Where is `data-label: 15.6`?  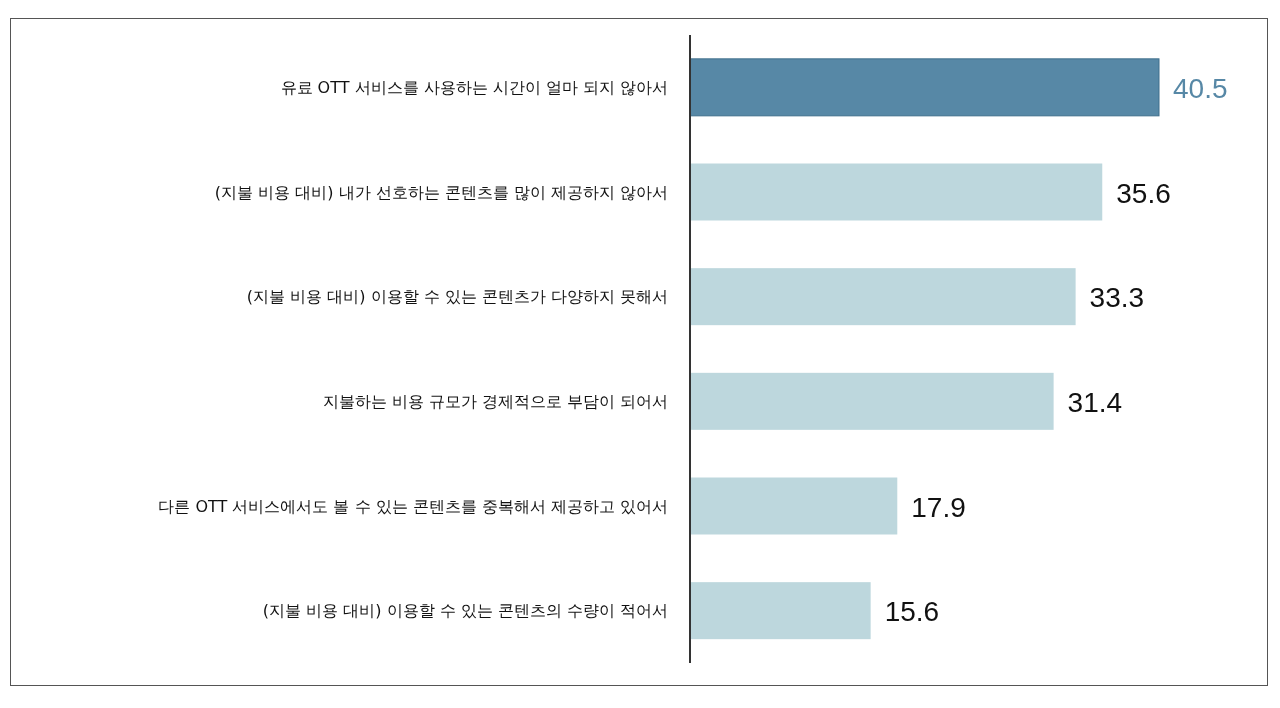 data-label: 15.6 is located at coordinates (912, 612).